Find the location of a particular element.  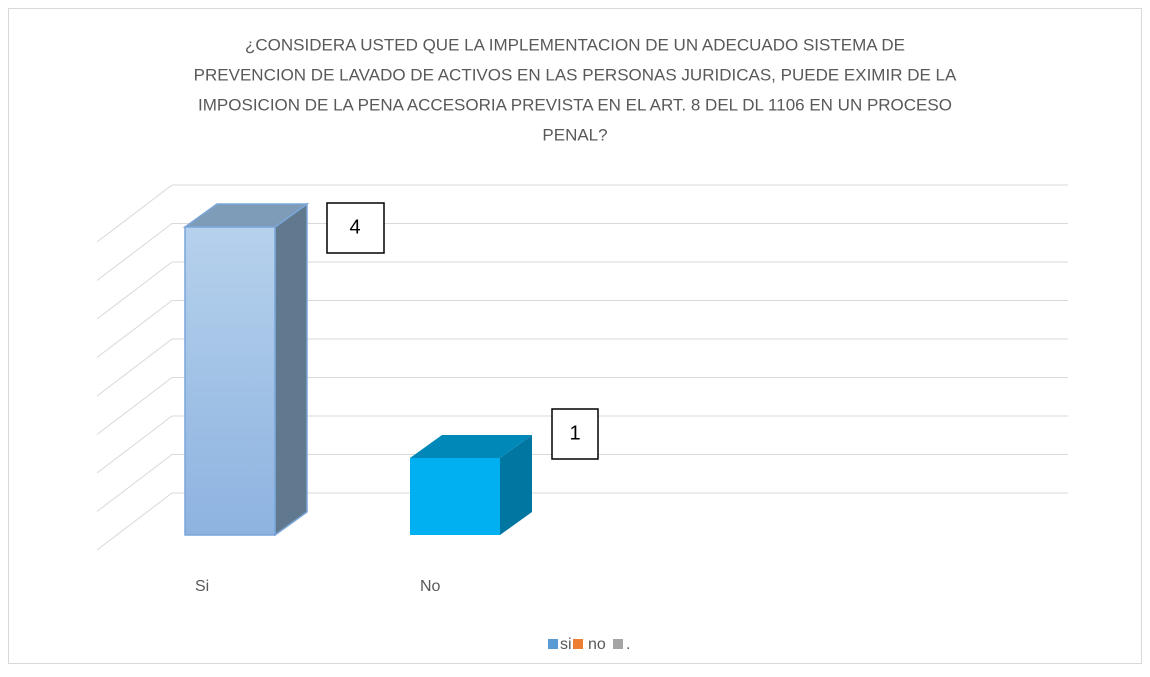

data-label: 4 is located at coordinates (354, 227).